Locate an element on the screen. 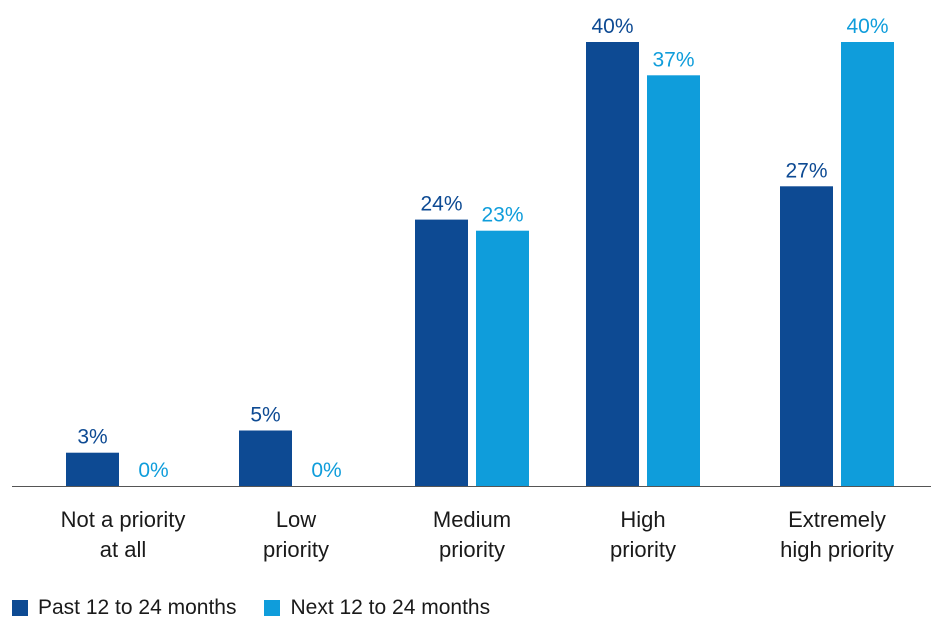 The height and width of the screenshot is (621, 943). data-label-past-2: 24% is located at coordinates (441, 204).